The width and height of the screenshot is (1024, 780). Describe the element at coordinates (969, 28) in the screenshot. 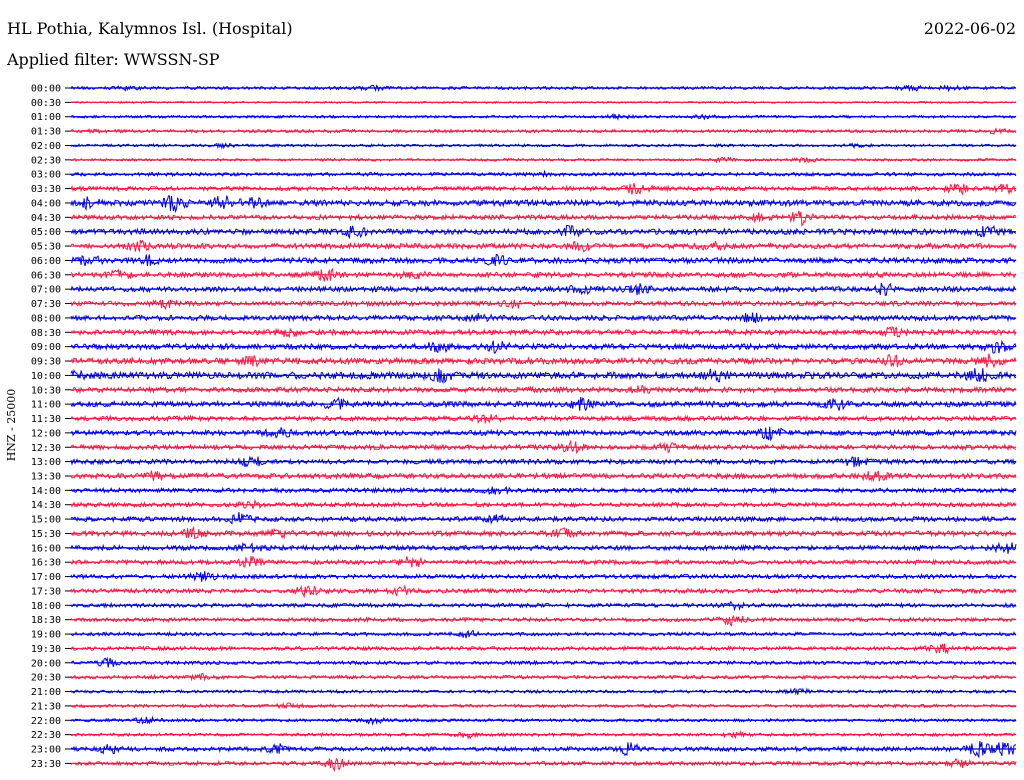

I see `date-label: 2022-06-02` at that location.